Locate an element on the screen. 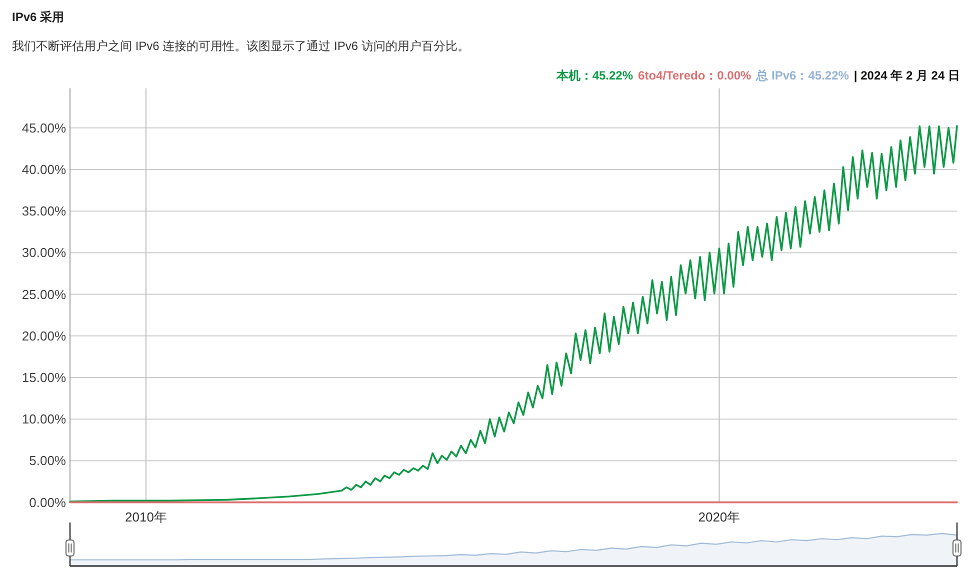 This screenshot has height=573, width=969. y-tick-label: 45.00% is located at coordinates (44, 128).